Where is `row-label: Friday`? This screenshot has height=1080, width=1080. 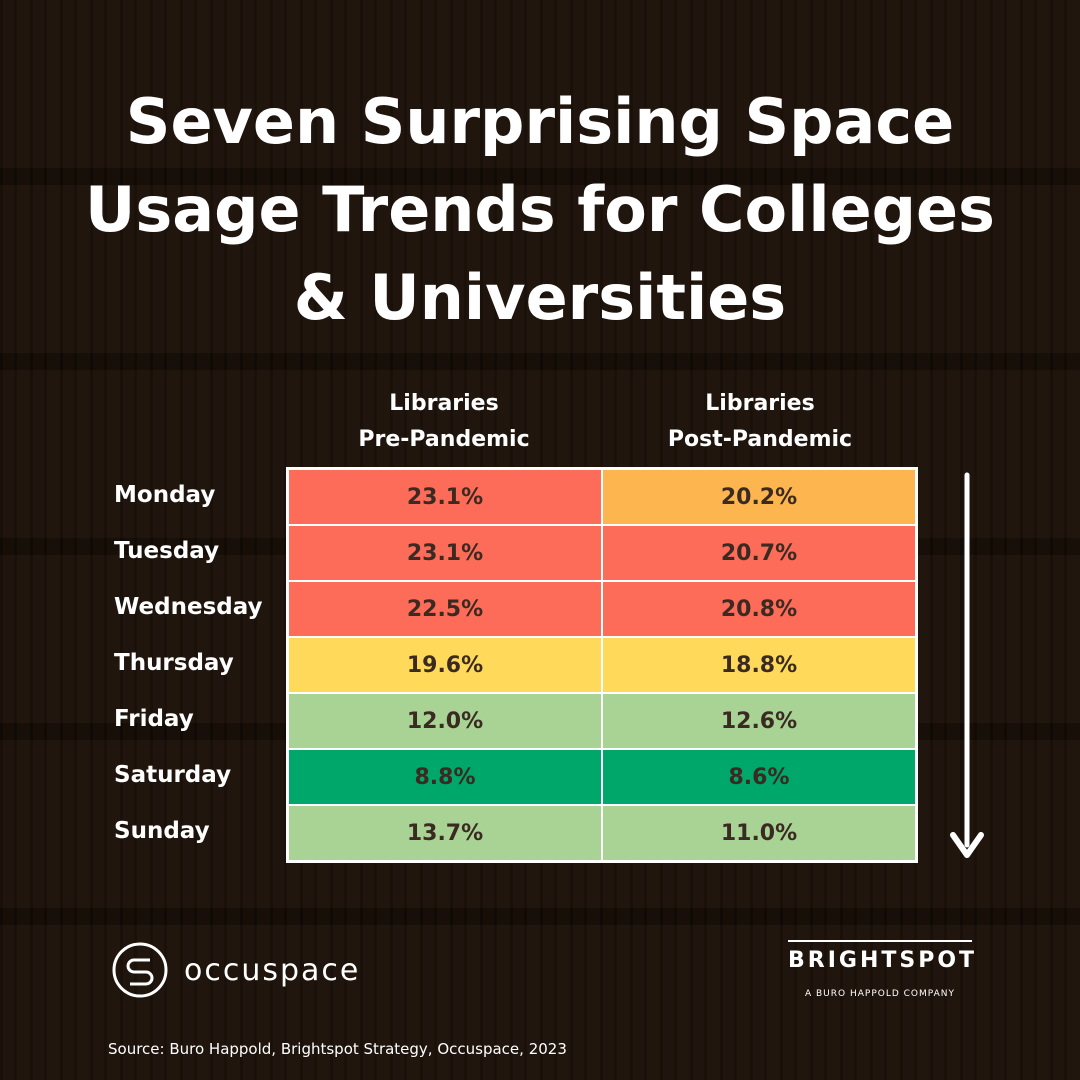
row-label: Friday is located at coordinates (154, 719).